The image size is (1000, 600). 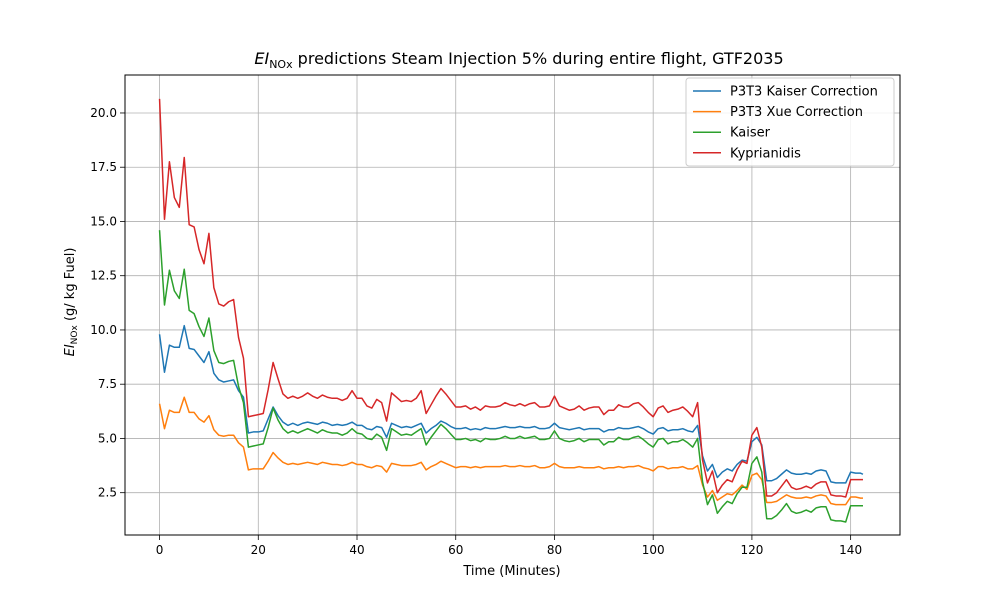 I want to click on x-axis-label: Time (Minutes), so click(x=511, y=571).